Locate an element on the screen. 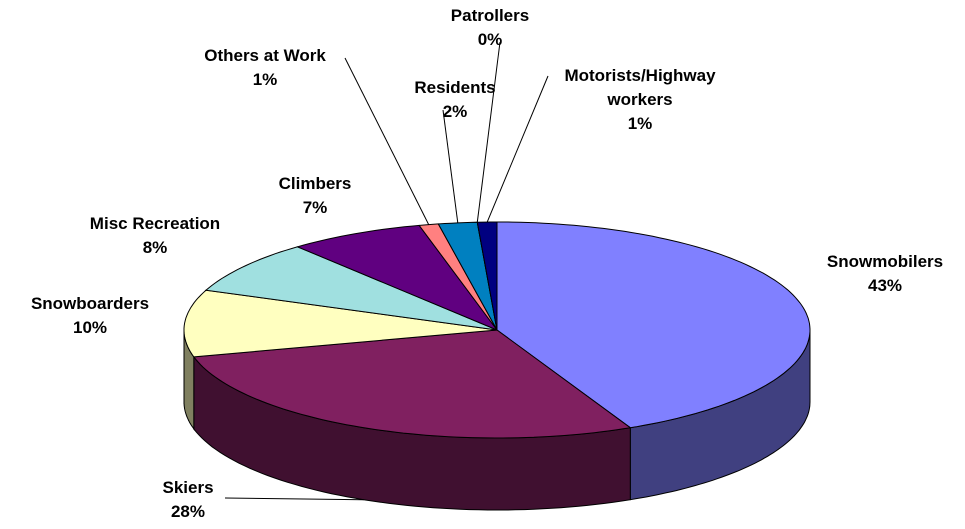 The width and height of the screenshot is (965, 529). category-label: Snowboarders is located at coordinates (90, 303).